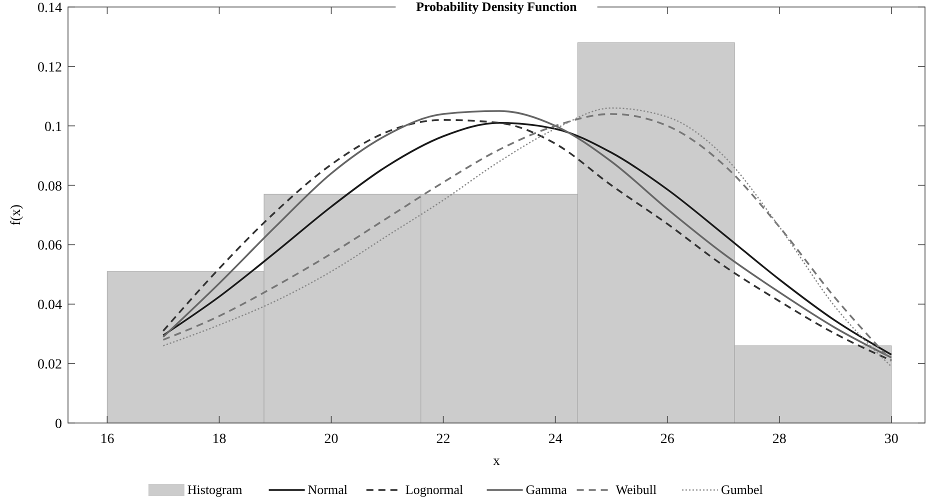 This screenshot has height=502, width=928. I want to click on legend-label: Lognormal, so click(434, 489).